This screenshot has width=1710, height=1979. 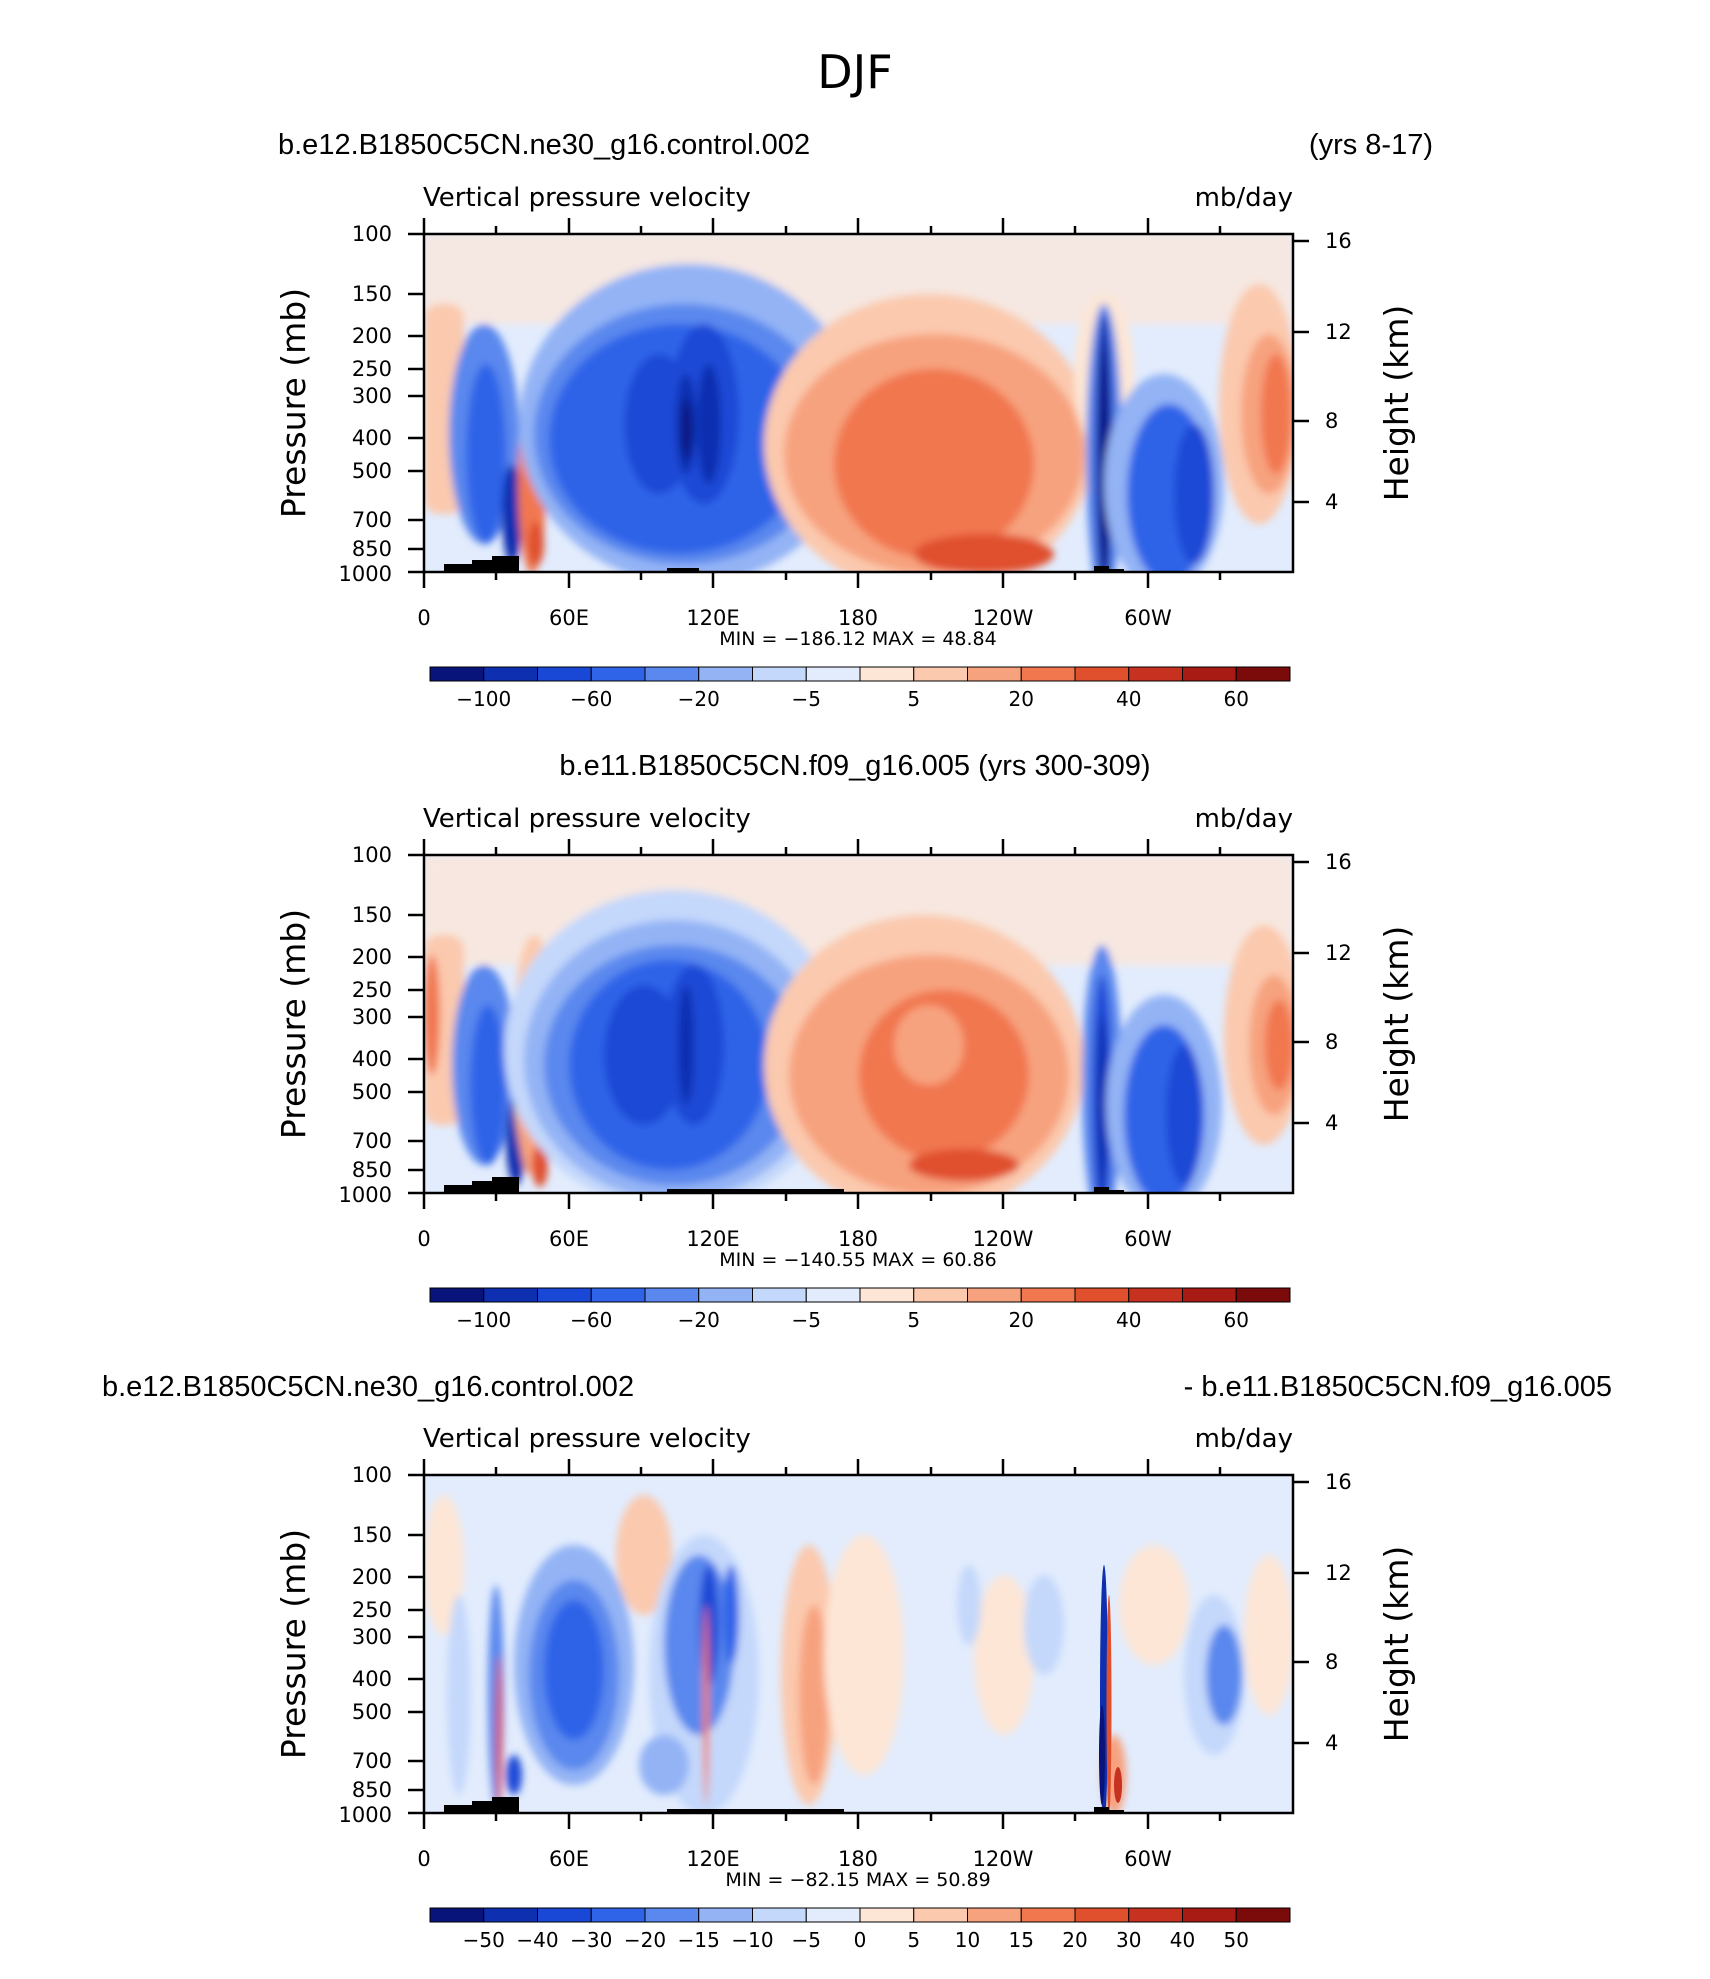 I want to click on panel-3-colorbar: −50 −40 −30 −20 −15 −10 −5 0 5 10 15 20 30 40 50, so click(x=860, y=1929).